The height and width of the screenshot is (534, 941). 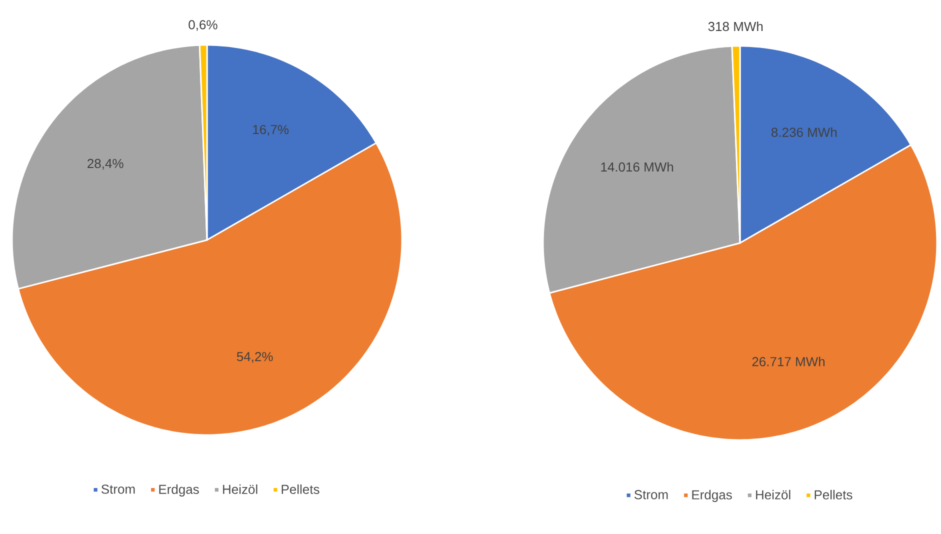 What do you see at coordinates (735, 27) in the screenshot?
I see `data-label: 318 MWh` at bounding box center [735, 27].